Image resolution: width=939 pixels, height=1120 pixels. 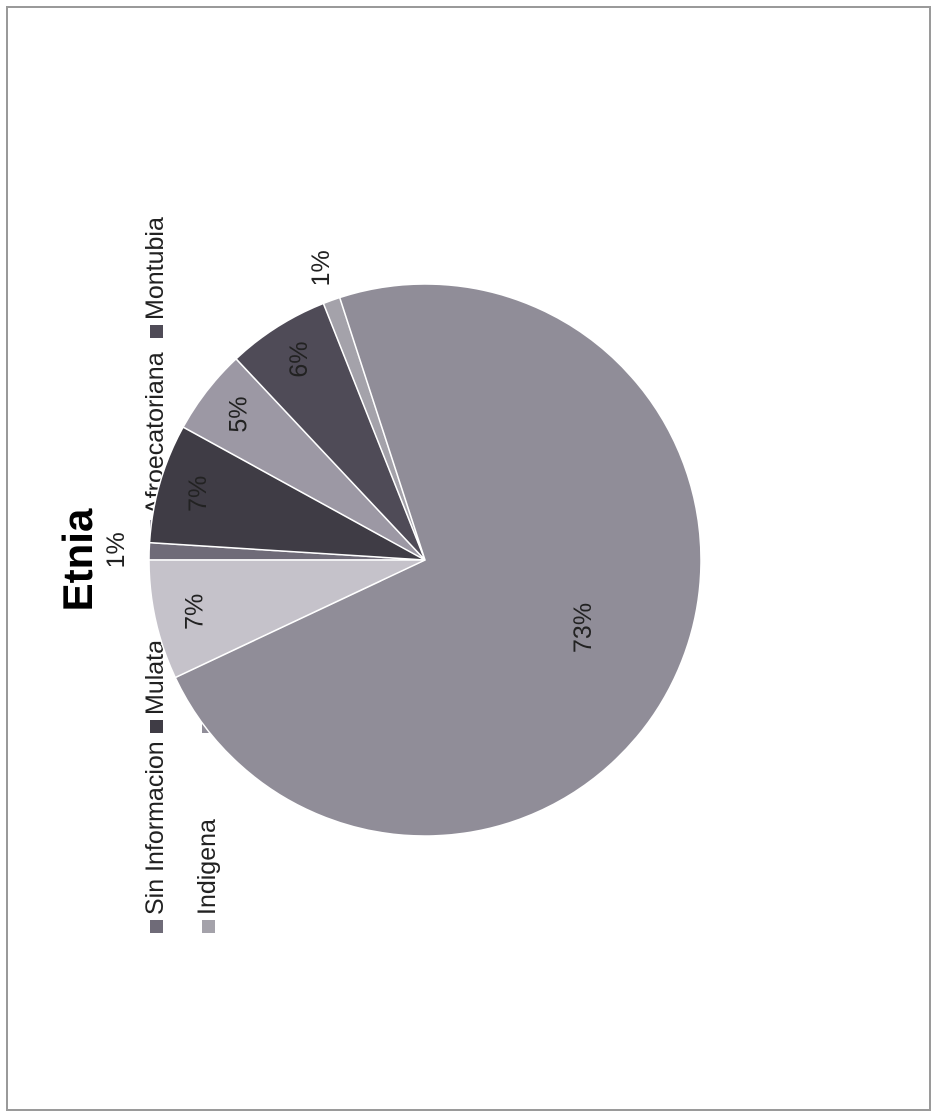 What do you see at coordinates (198, 494) in the screenshot?
I see `data-label-mulata: 7%` at bounding box center [198, 494].